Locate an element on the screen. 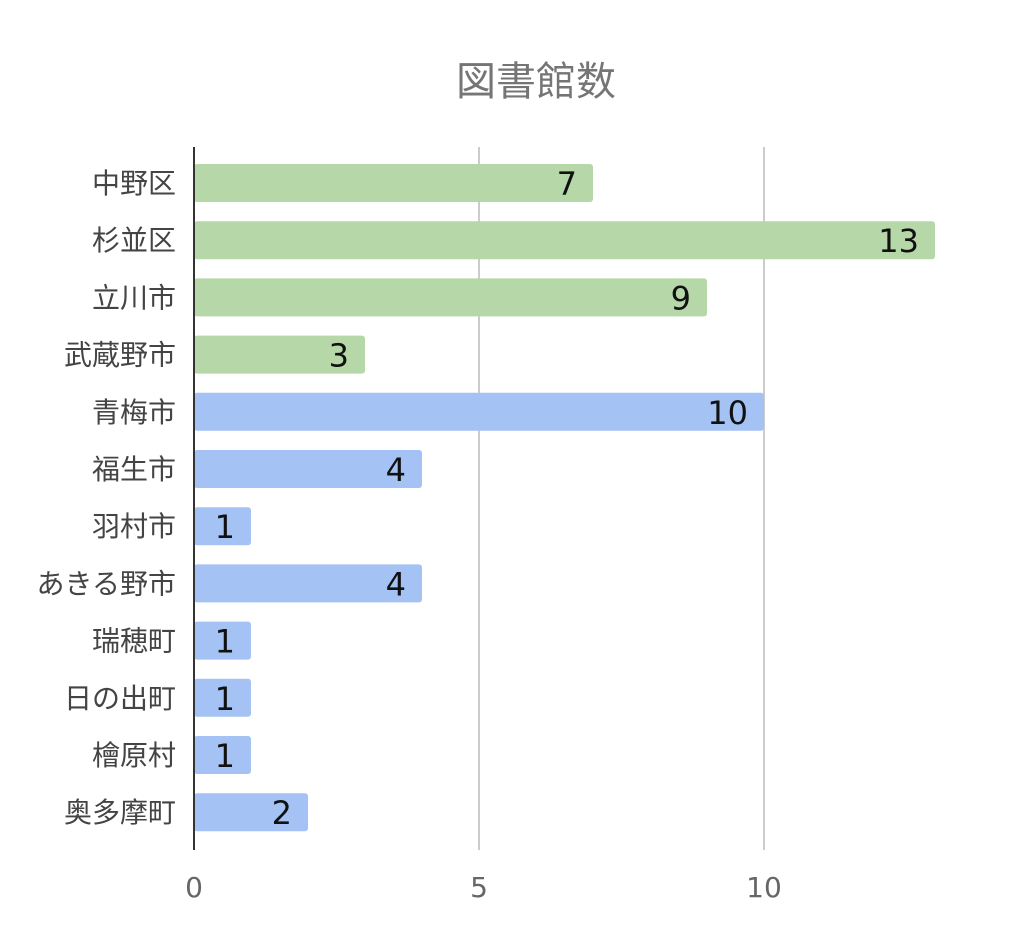 The height and width of the screenshot is (937, 1024). category-label: あきる野市 is located at coordinates (106, 583).